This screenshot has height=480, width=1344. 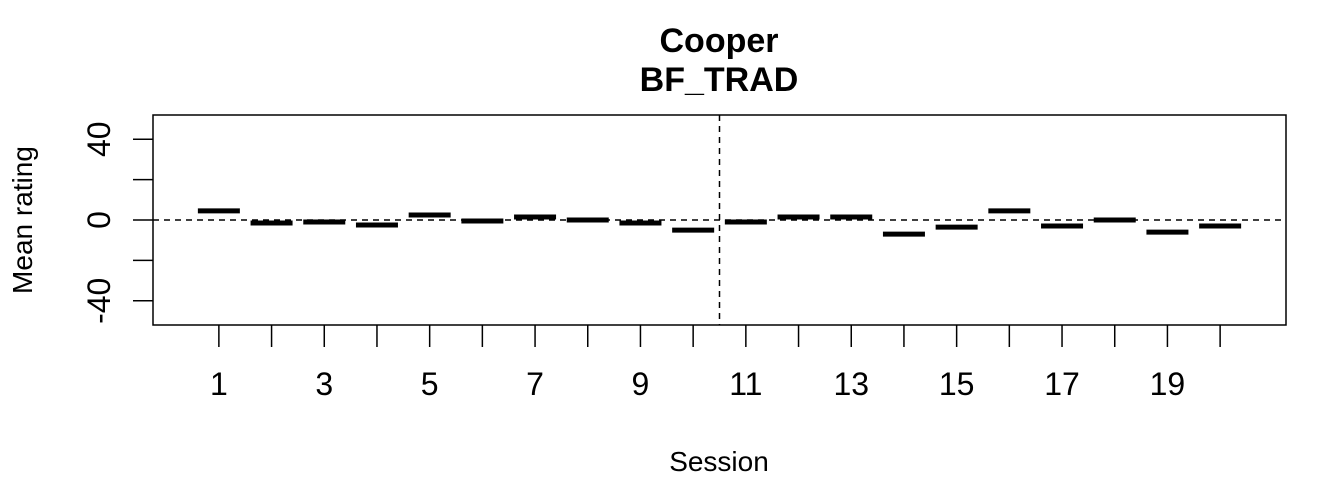 I want to click on y-axis: -40 0 40, so click(x=117, y=222).